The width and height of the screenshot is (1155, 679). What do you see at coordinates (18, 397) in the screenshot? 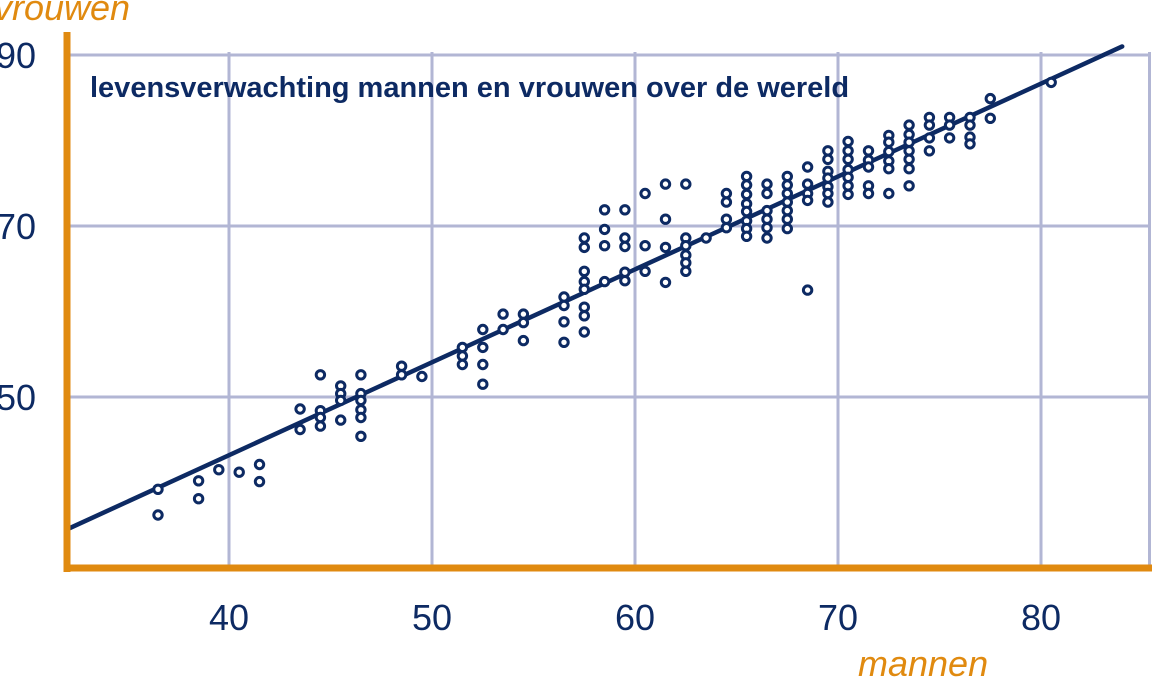
I see `y-tick-label-50: 50` at bounding box center [18, 397].